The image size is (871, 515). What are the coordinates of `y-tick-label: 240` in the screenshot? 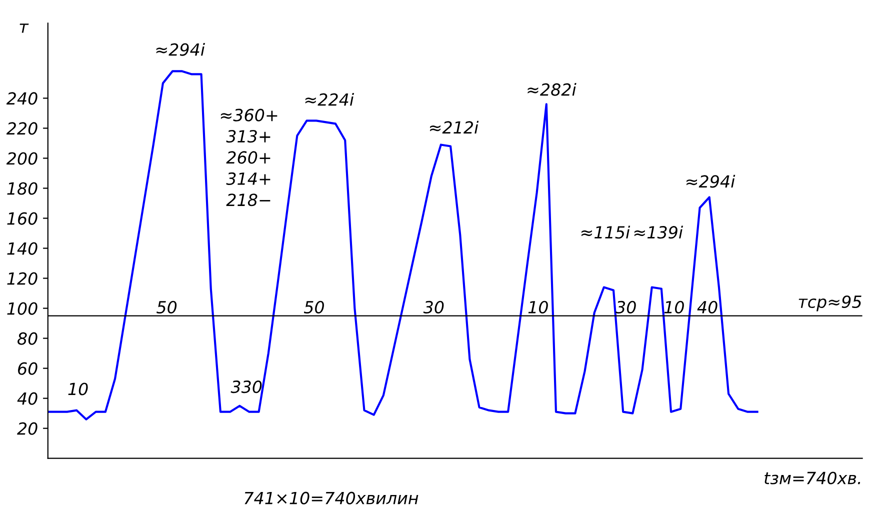 It's located at (22, 98).